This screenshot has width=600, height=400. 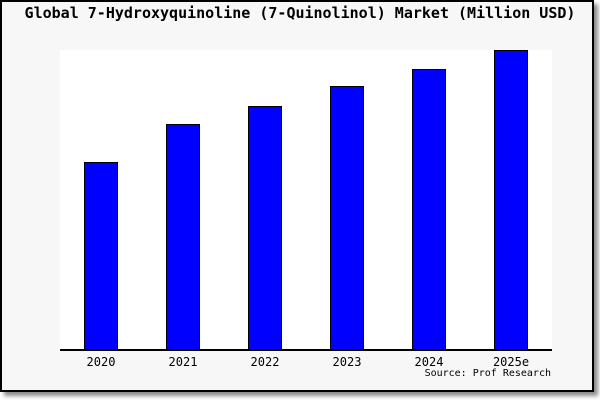 I want to click on x-tick-label-2022: 2022, so click(x=265, y=362).